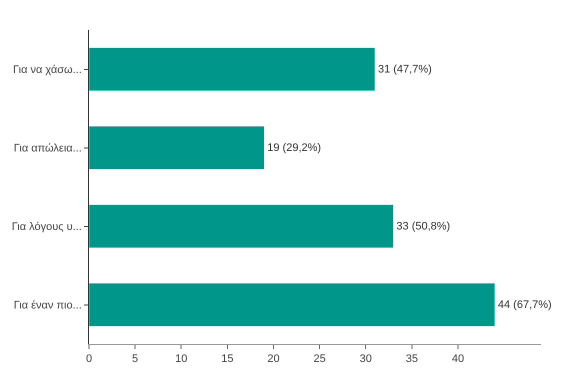 The width and height of the screenshot is (561, 384). What do you see at coordinates (366, 359) in the screenshot?
I see `x-tick-label: 30` at bounding box center [366, 359].